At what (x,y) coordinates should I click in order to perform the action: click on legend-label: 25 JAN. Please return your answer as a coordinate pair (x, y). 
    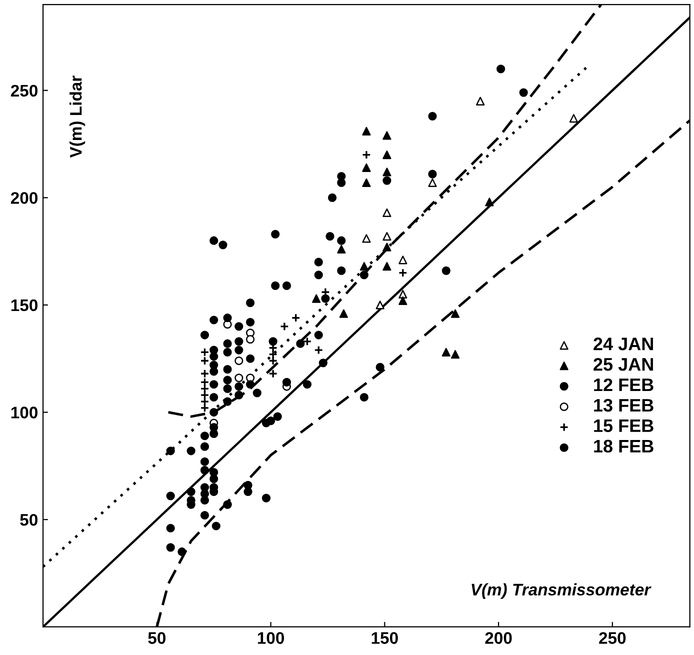
    Looking at the image, I should click on (623, 364).